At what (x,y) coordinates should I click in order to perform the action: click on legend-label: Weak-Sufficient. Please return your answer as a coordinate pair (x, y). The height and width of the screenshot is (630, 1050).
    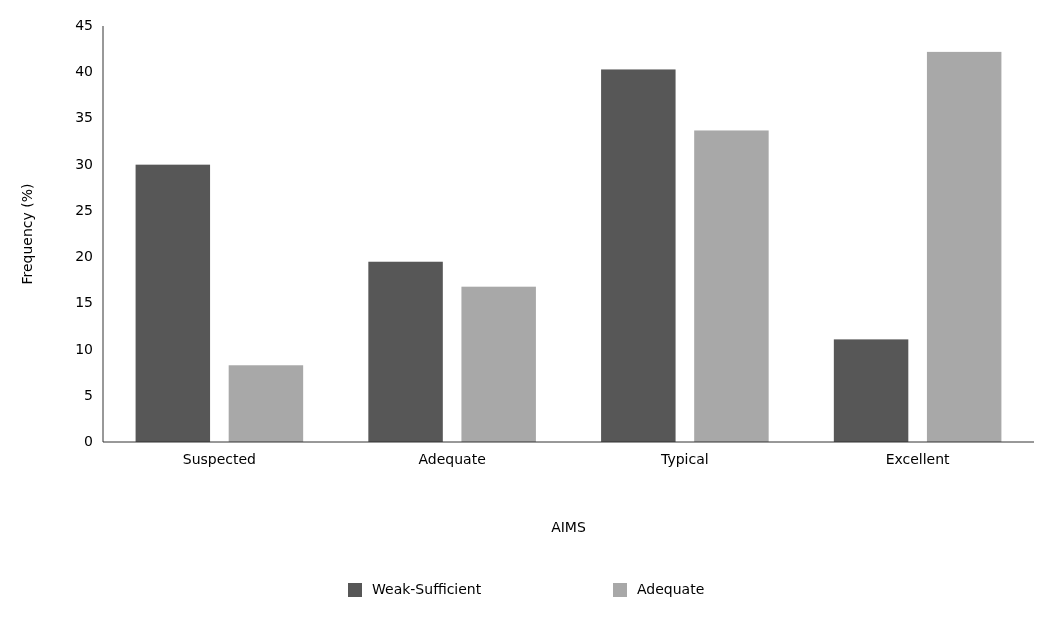
    Looking at the image, I should click on (427, 589).